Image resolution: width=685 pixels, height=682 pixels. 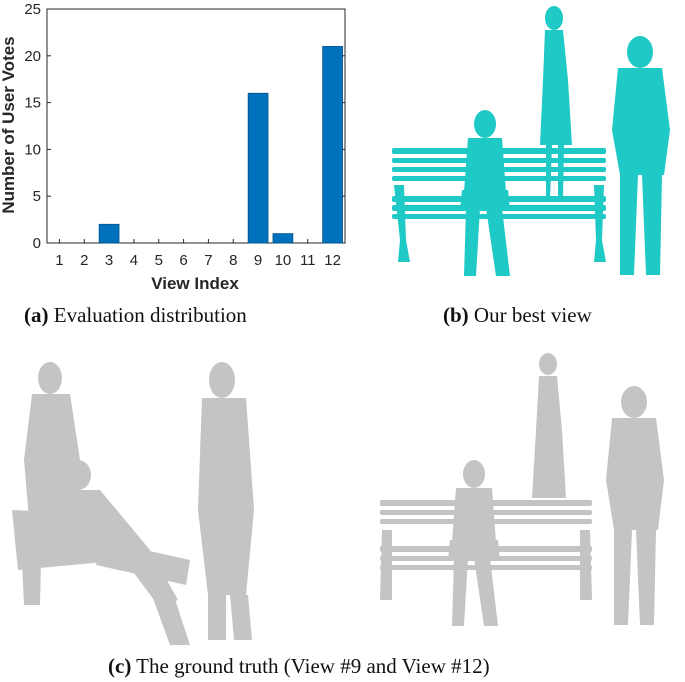 I want to click on x-axis-title: View Index, so click(x=195, y=283).